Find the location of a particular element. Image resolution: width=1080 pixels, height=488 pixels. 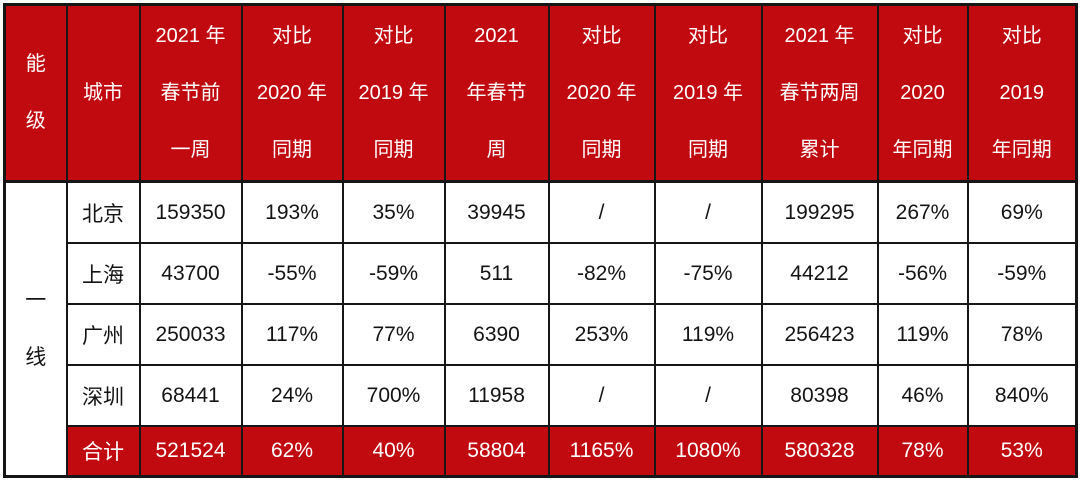

tier-cell-first-tier: 一线 is located at coordinates (35, 329).